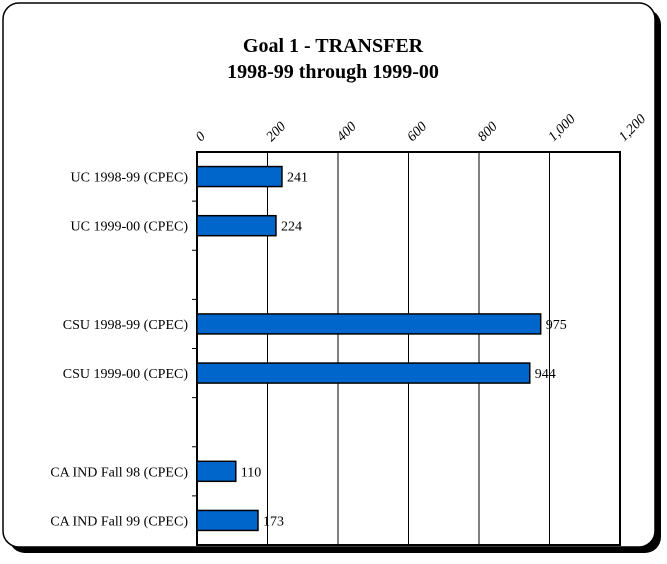  I want to click on y-tick-label: UC 1998-99 (CPEC), so click(130, 178).